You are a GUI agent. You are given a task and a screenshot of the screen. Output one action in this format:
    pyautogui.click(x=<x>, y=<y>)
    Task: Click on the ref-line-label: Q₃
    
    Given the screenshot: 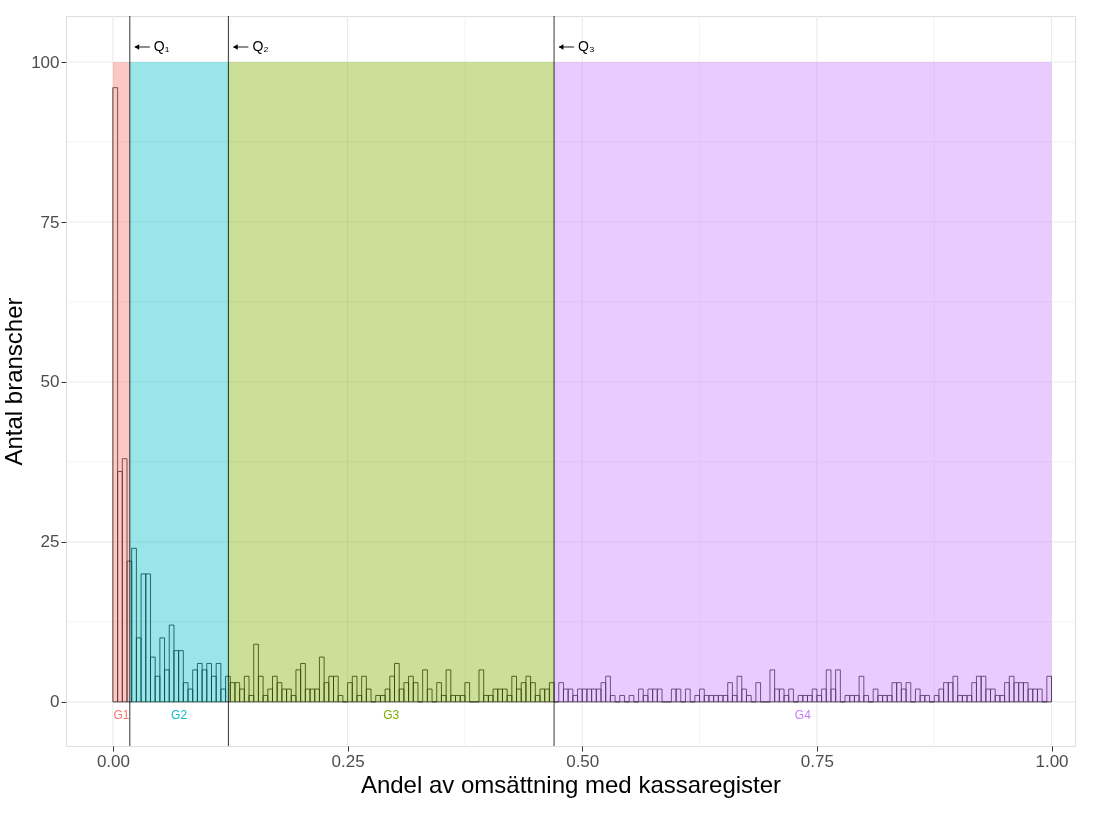 What is the action you would take?
    pyautogui.click(x=586, y=46)
    